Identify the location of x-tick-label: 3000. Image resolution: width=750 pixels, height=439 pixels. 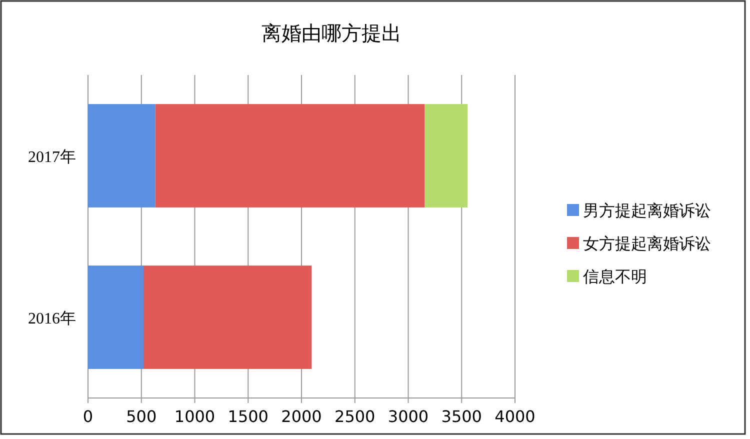
(408, 416).